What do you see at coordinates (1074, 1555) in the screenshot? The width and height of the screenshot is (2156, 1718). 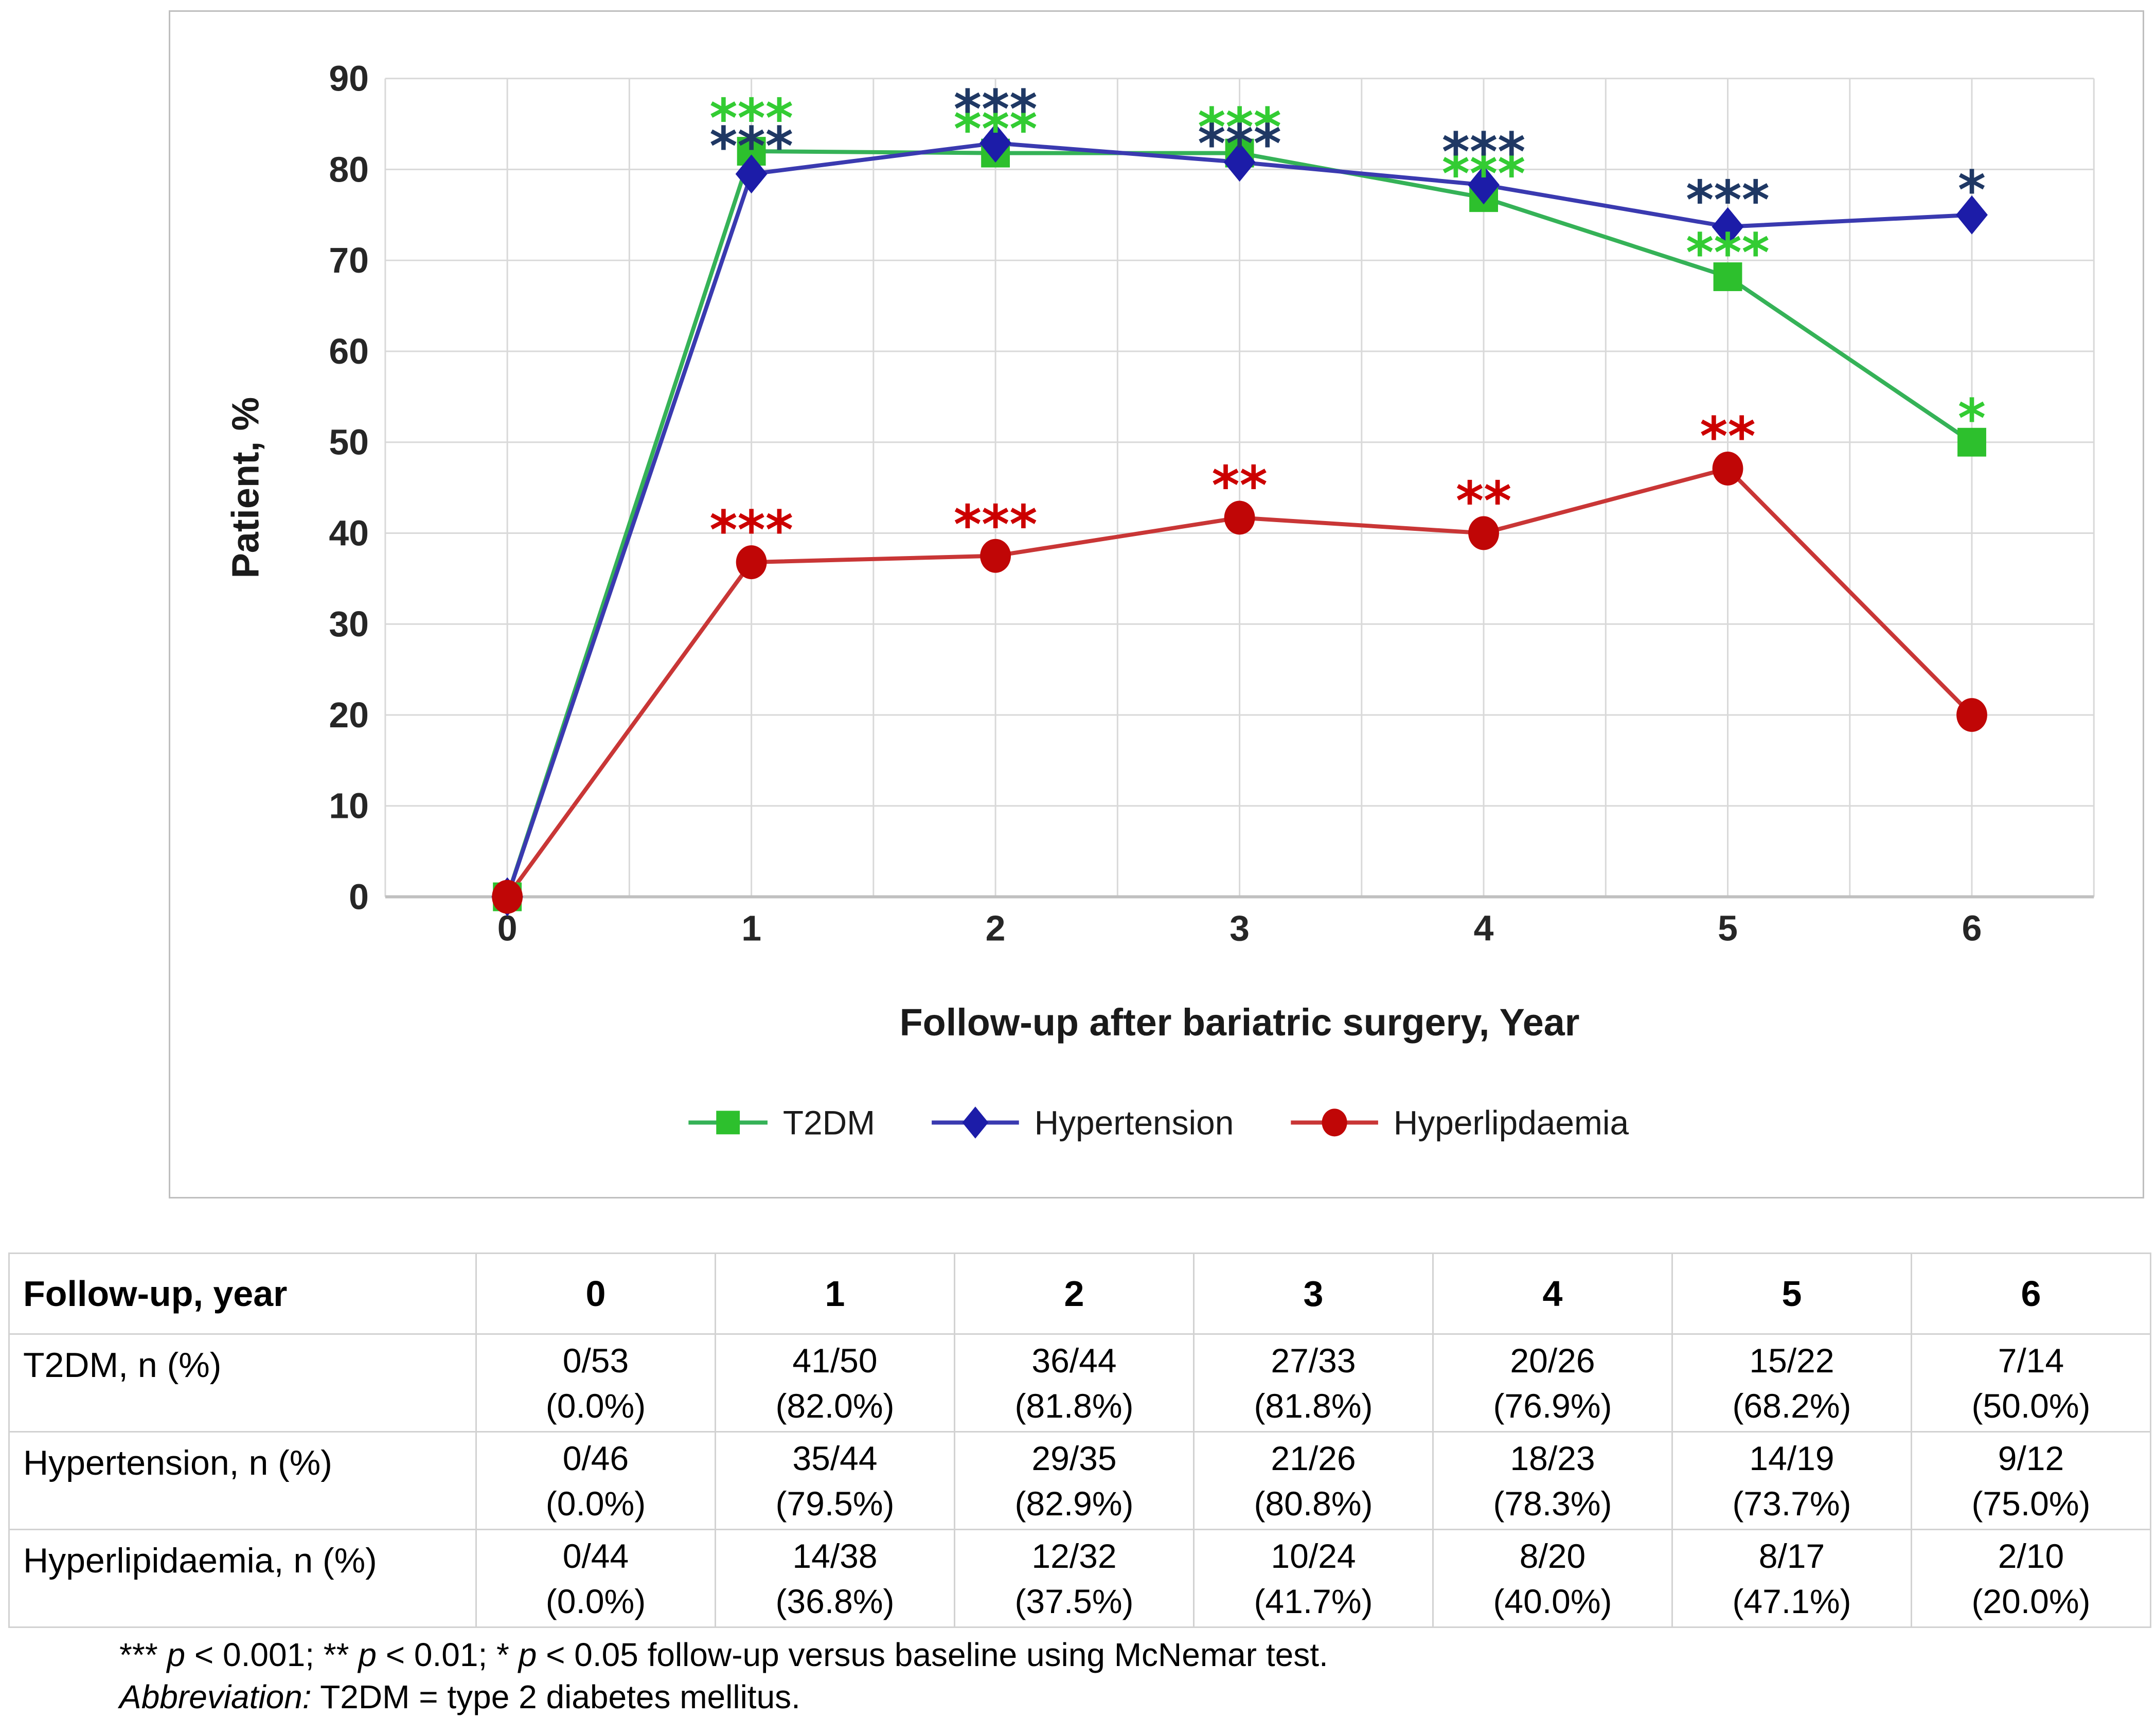 I see `cell-fraction: 12/32` at bounding box center [1074, 1555].